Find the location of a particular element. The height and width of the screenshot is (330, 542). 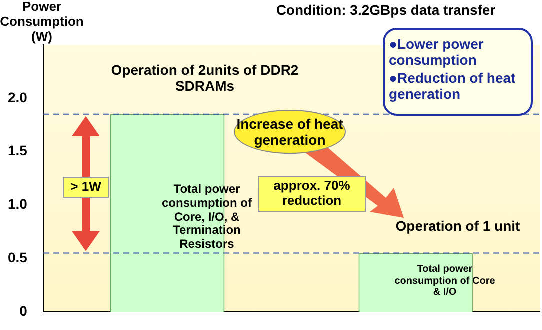

annotation: ●Lower power consumption is located at coordinates (437, 52).